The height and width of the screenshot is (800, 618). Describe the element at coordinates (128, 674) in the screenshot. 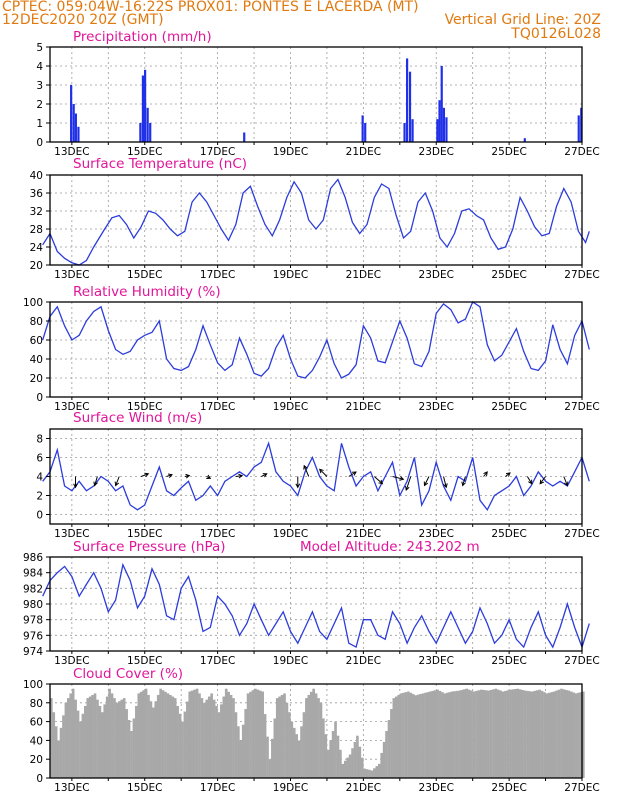

I see `panel-title-cloud: Cloud Cover (%)` at that location.